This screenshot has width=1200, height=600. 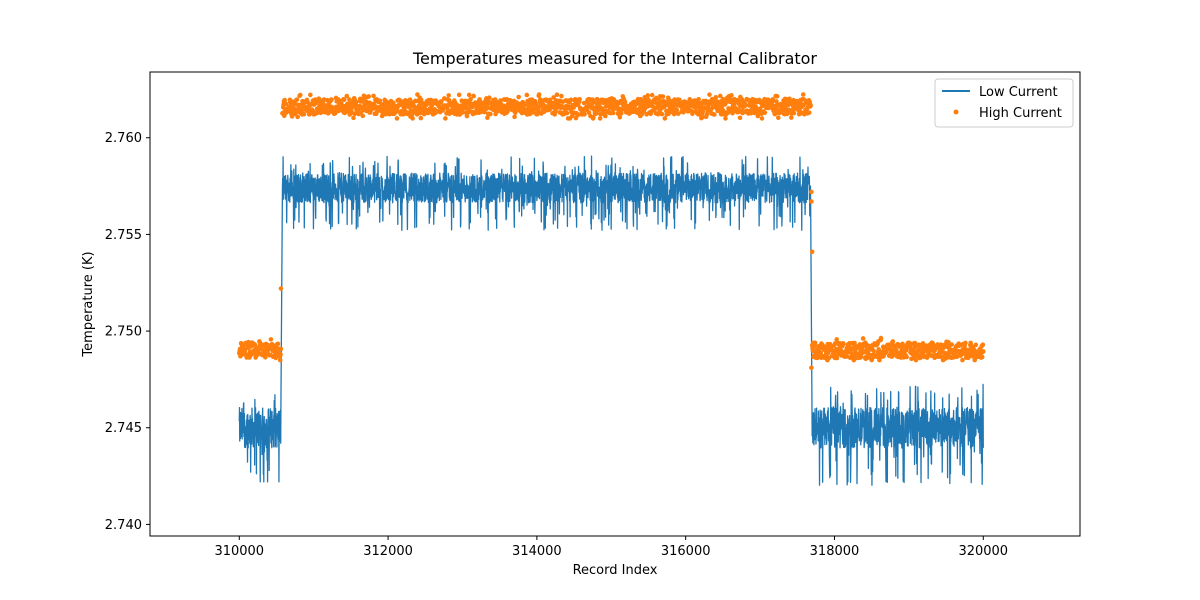 I want to click on y-tick-label: 2.760, so click(x=123, y=138).